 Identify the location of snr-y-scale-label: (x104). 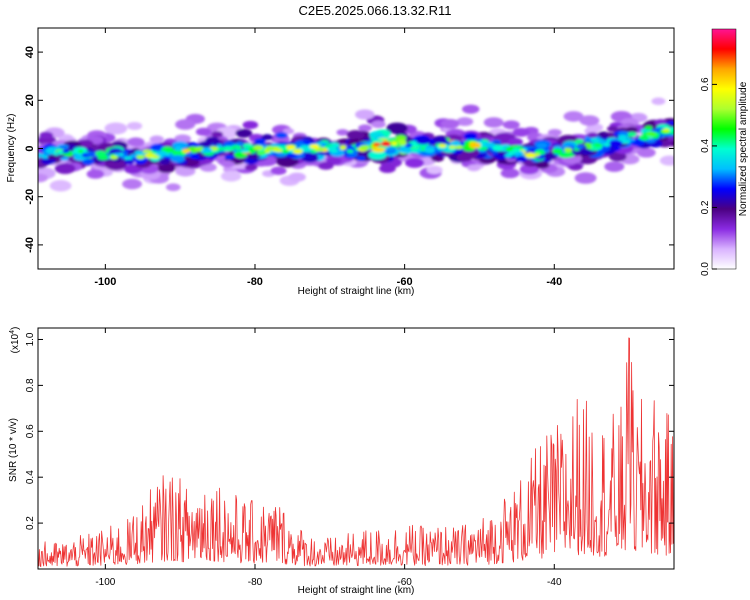
(15, 340).